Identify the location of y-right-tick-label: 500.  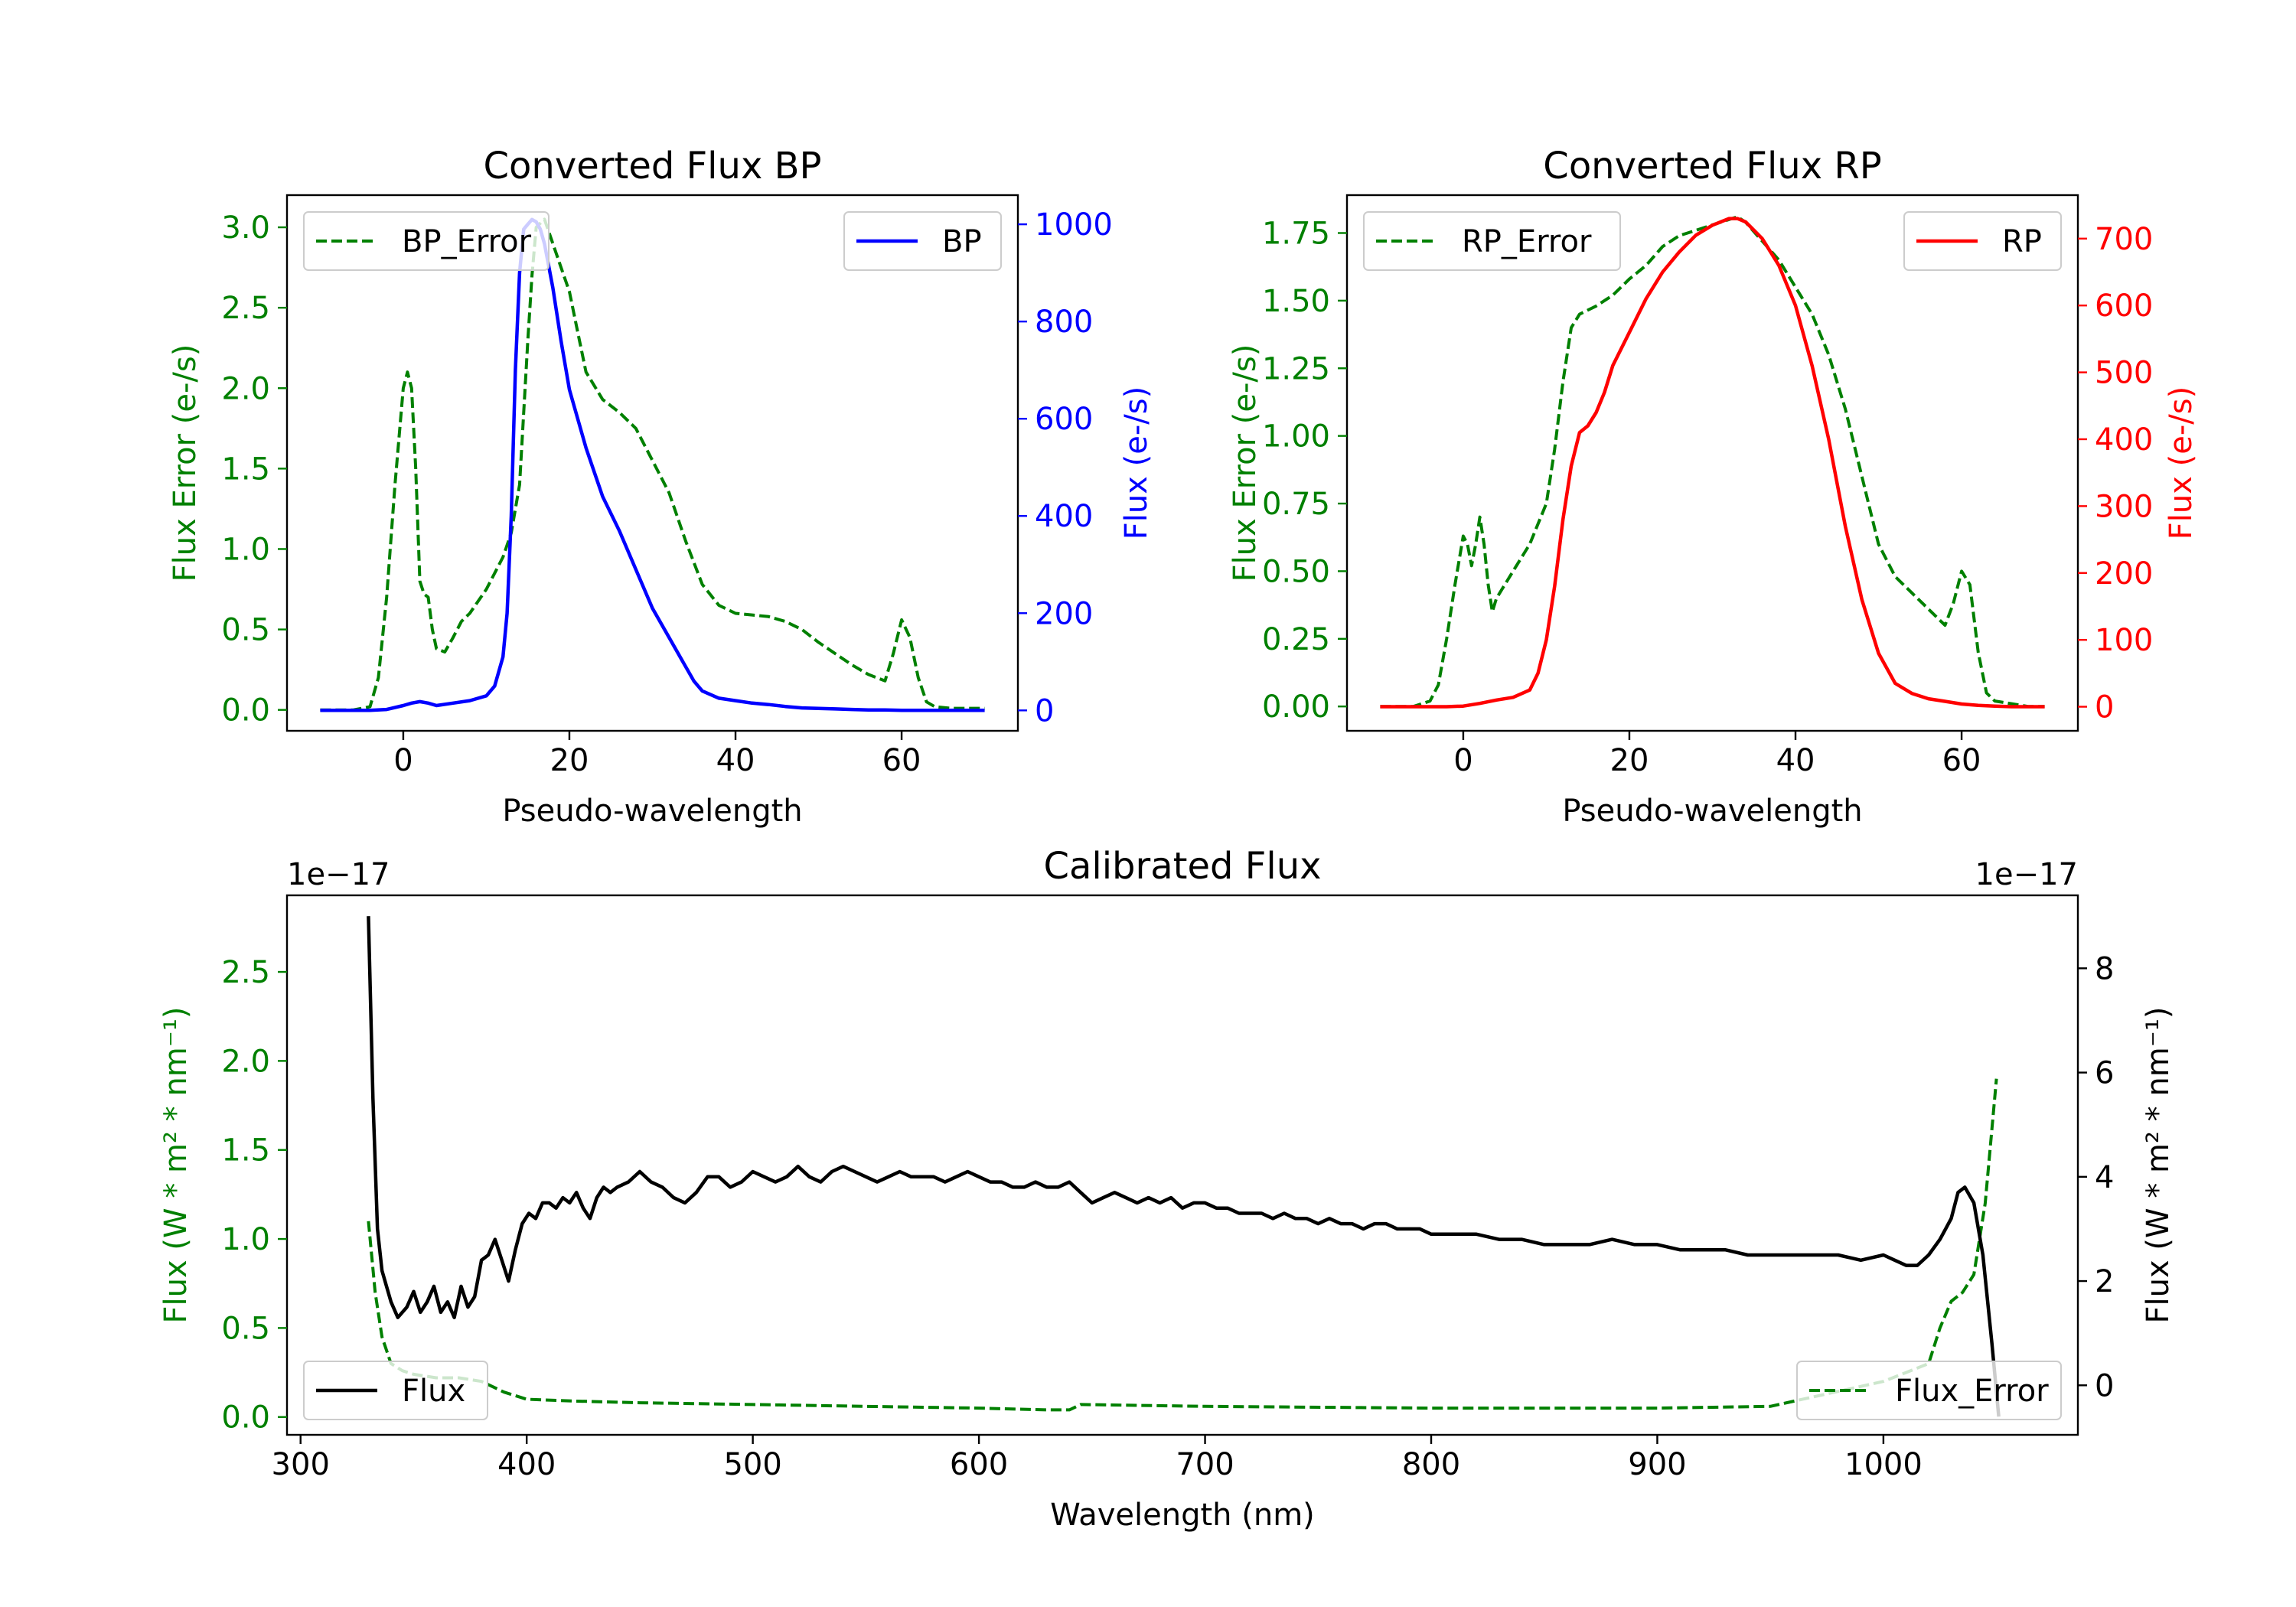
(2124, 373).